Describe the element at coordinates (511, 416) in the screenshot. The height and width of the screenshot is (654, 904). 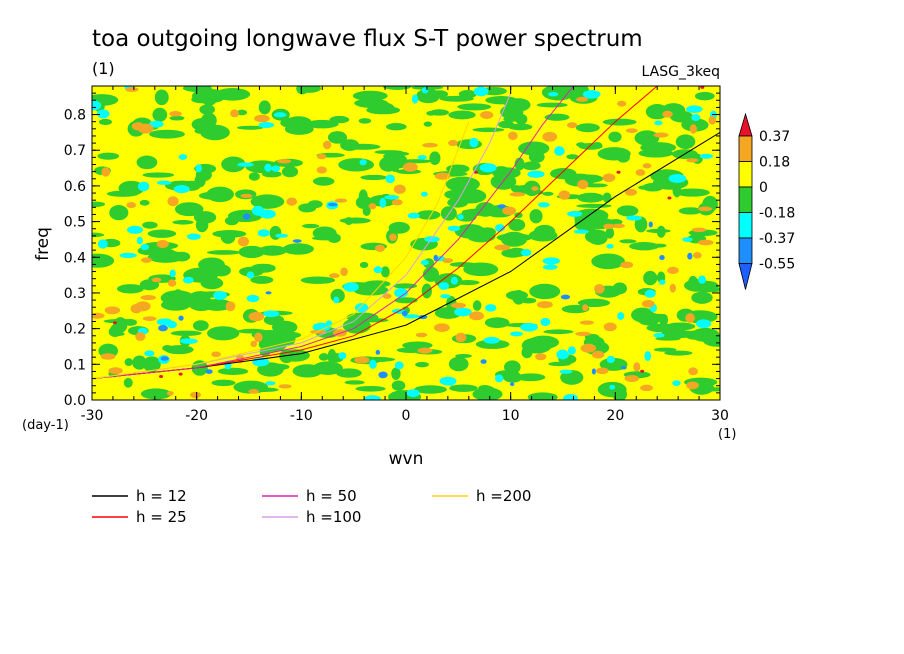
I see `x-tick-label: 10` at that location.